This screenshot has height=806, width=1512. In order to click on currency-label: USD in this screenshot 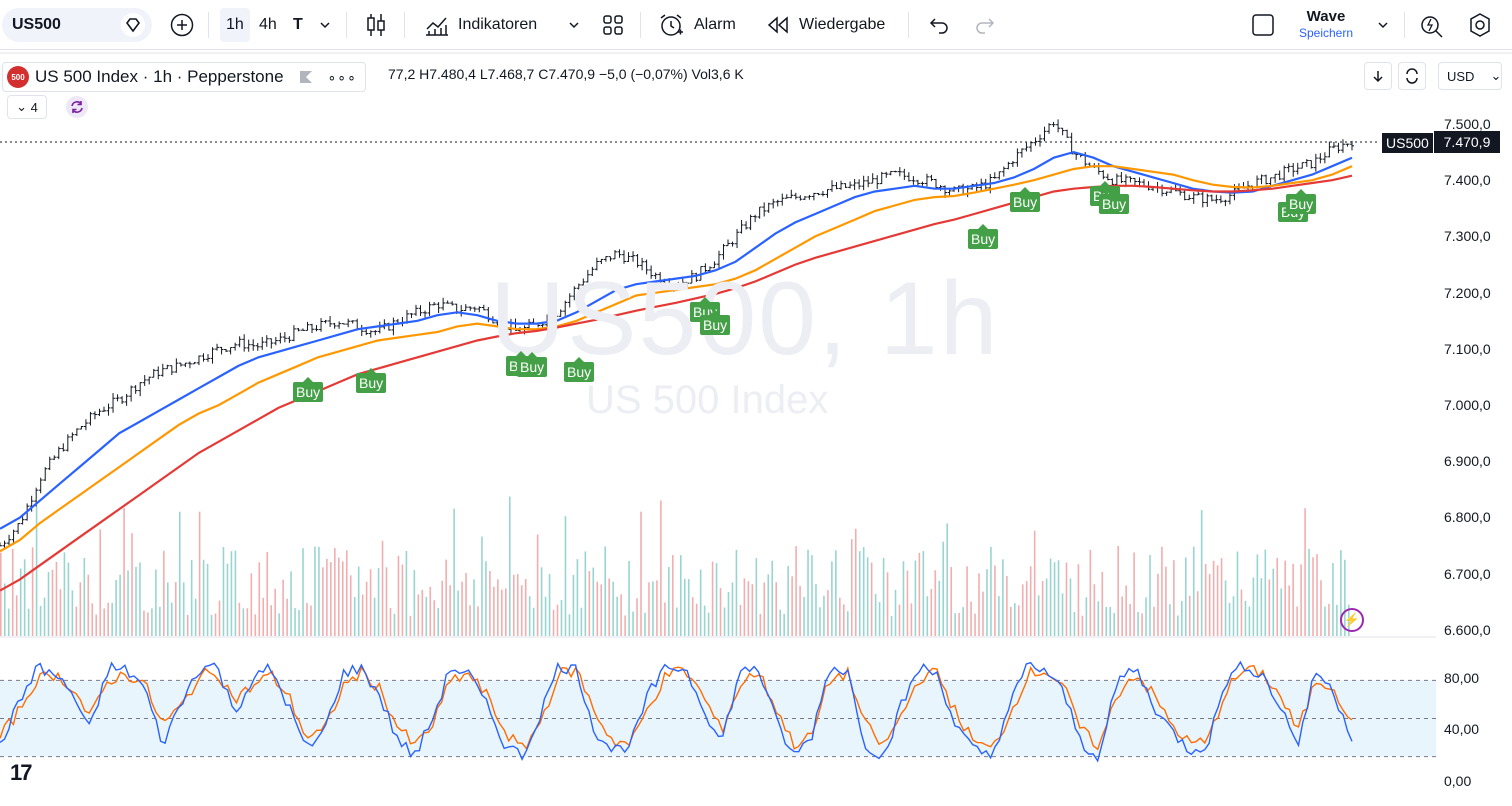, I will do `click(1461, 76)`.